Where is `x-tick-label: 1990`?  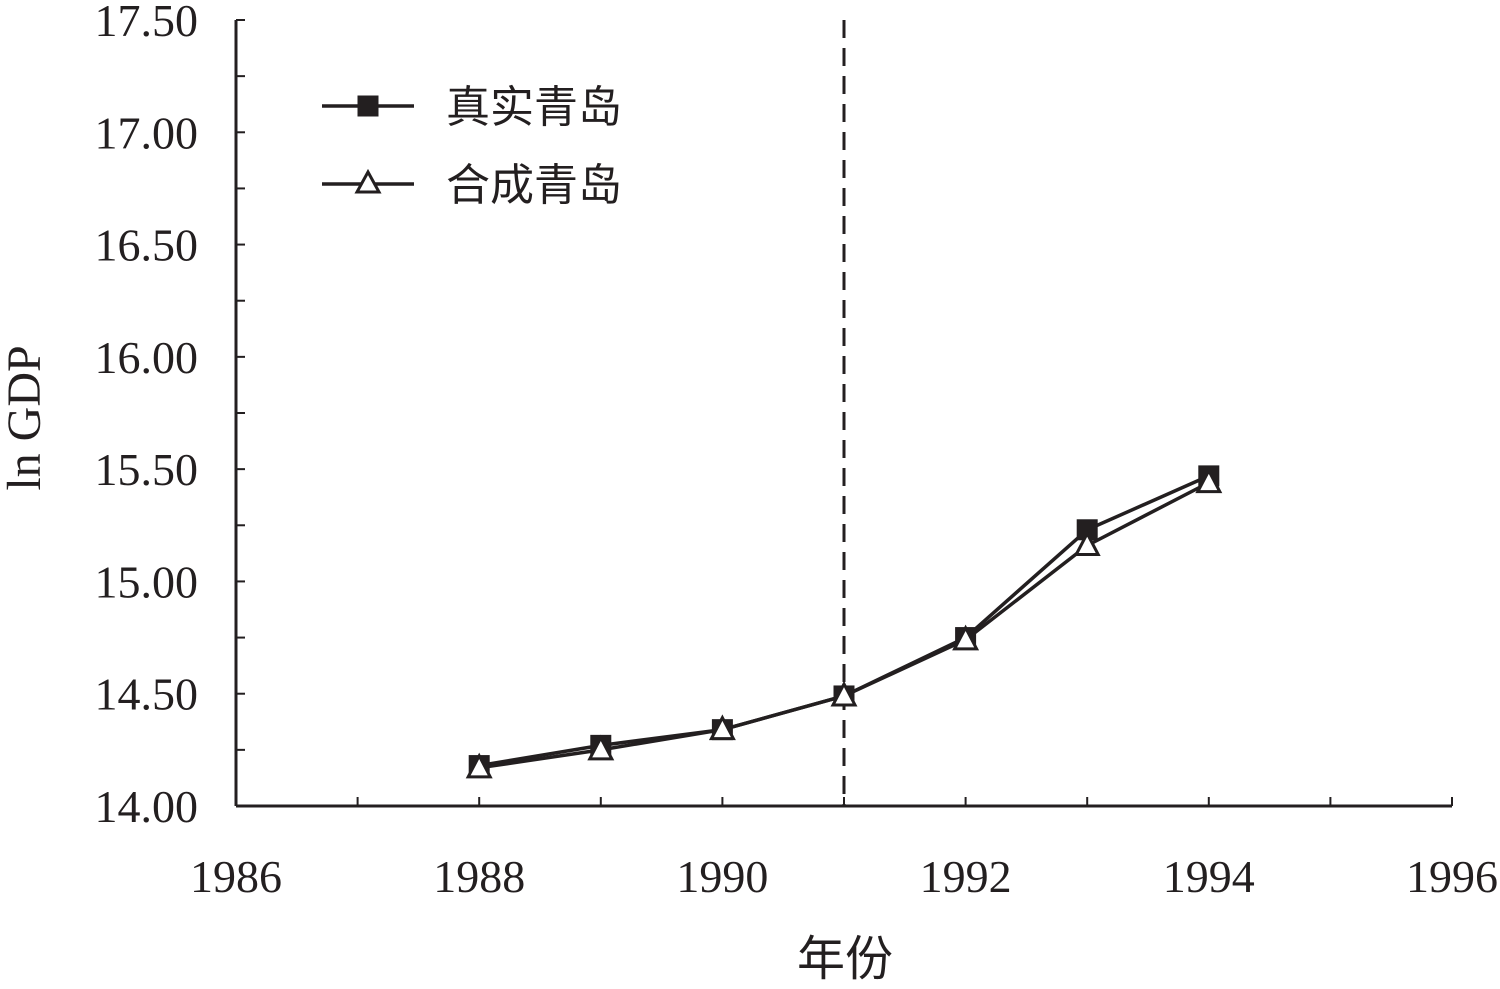
x-tick-label: 1990 is located at coordinates (722, 876).